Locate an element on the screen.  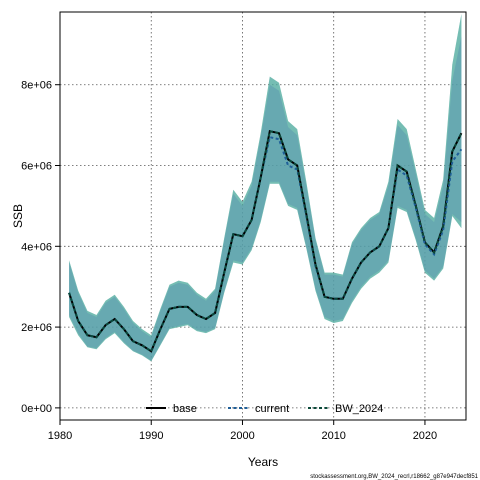
x-axis: 1980 1990 2000 2010 2020 is located at coordinates (242, 431).